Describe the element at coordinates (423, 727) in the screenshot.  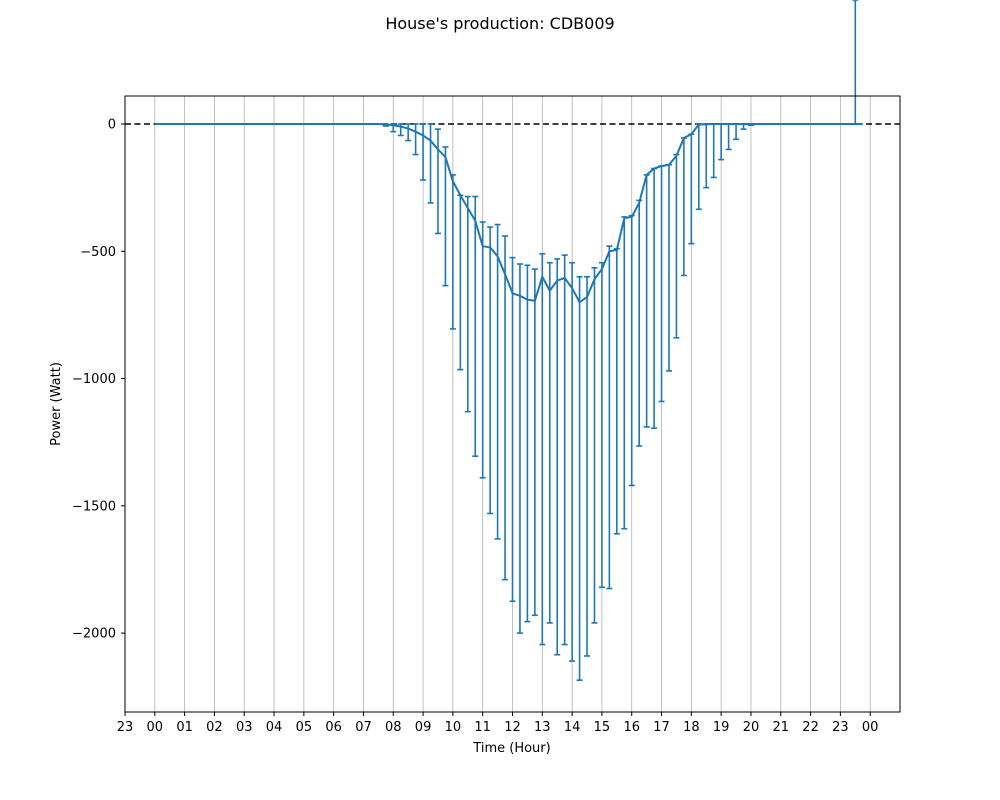
I see `x-tick-label: 09` at that location.